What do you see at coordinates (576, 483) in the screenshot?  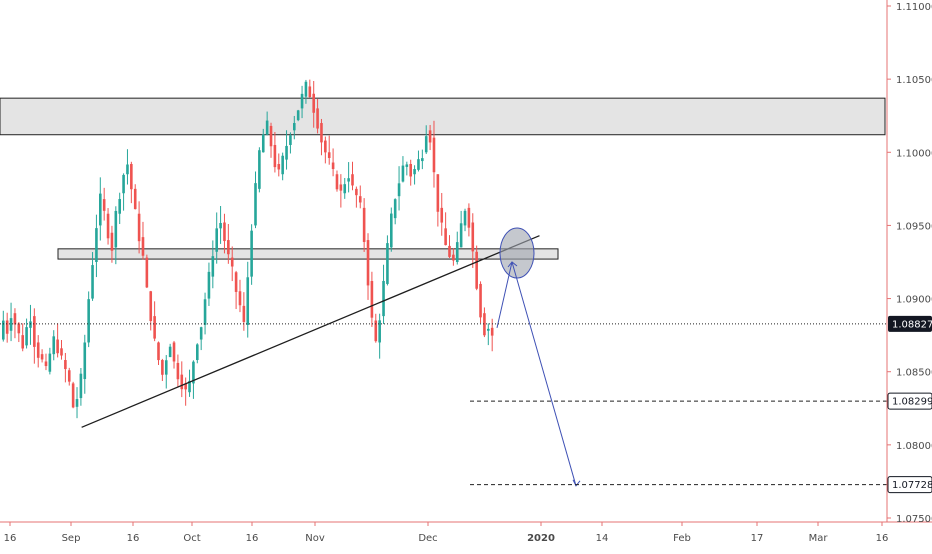 I see `projection-arrowhead` at bounding box center [576, 483].